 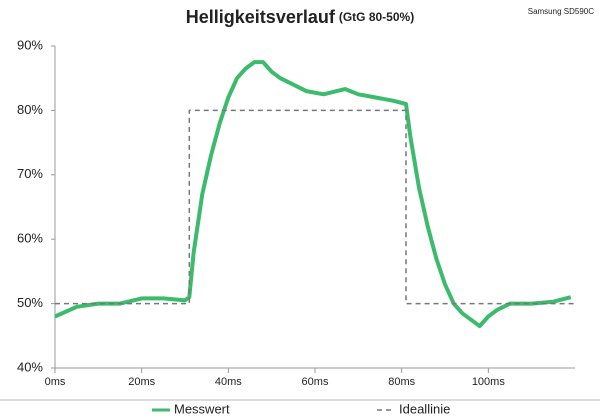 What do you see at coordinates (228, 382) in the screenshot?
I see `x-tick-label: 40ms` at bounding box center [228, 382].